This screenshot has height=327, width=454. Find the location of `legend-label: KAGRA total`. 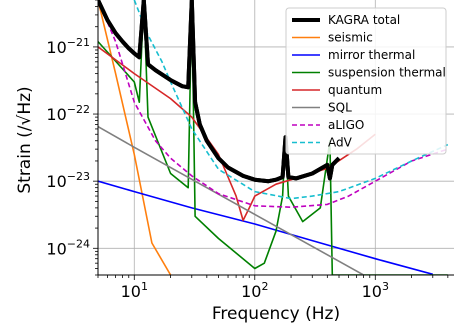

legend-label: KAGRA total is located at coordinates (364, 20).